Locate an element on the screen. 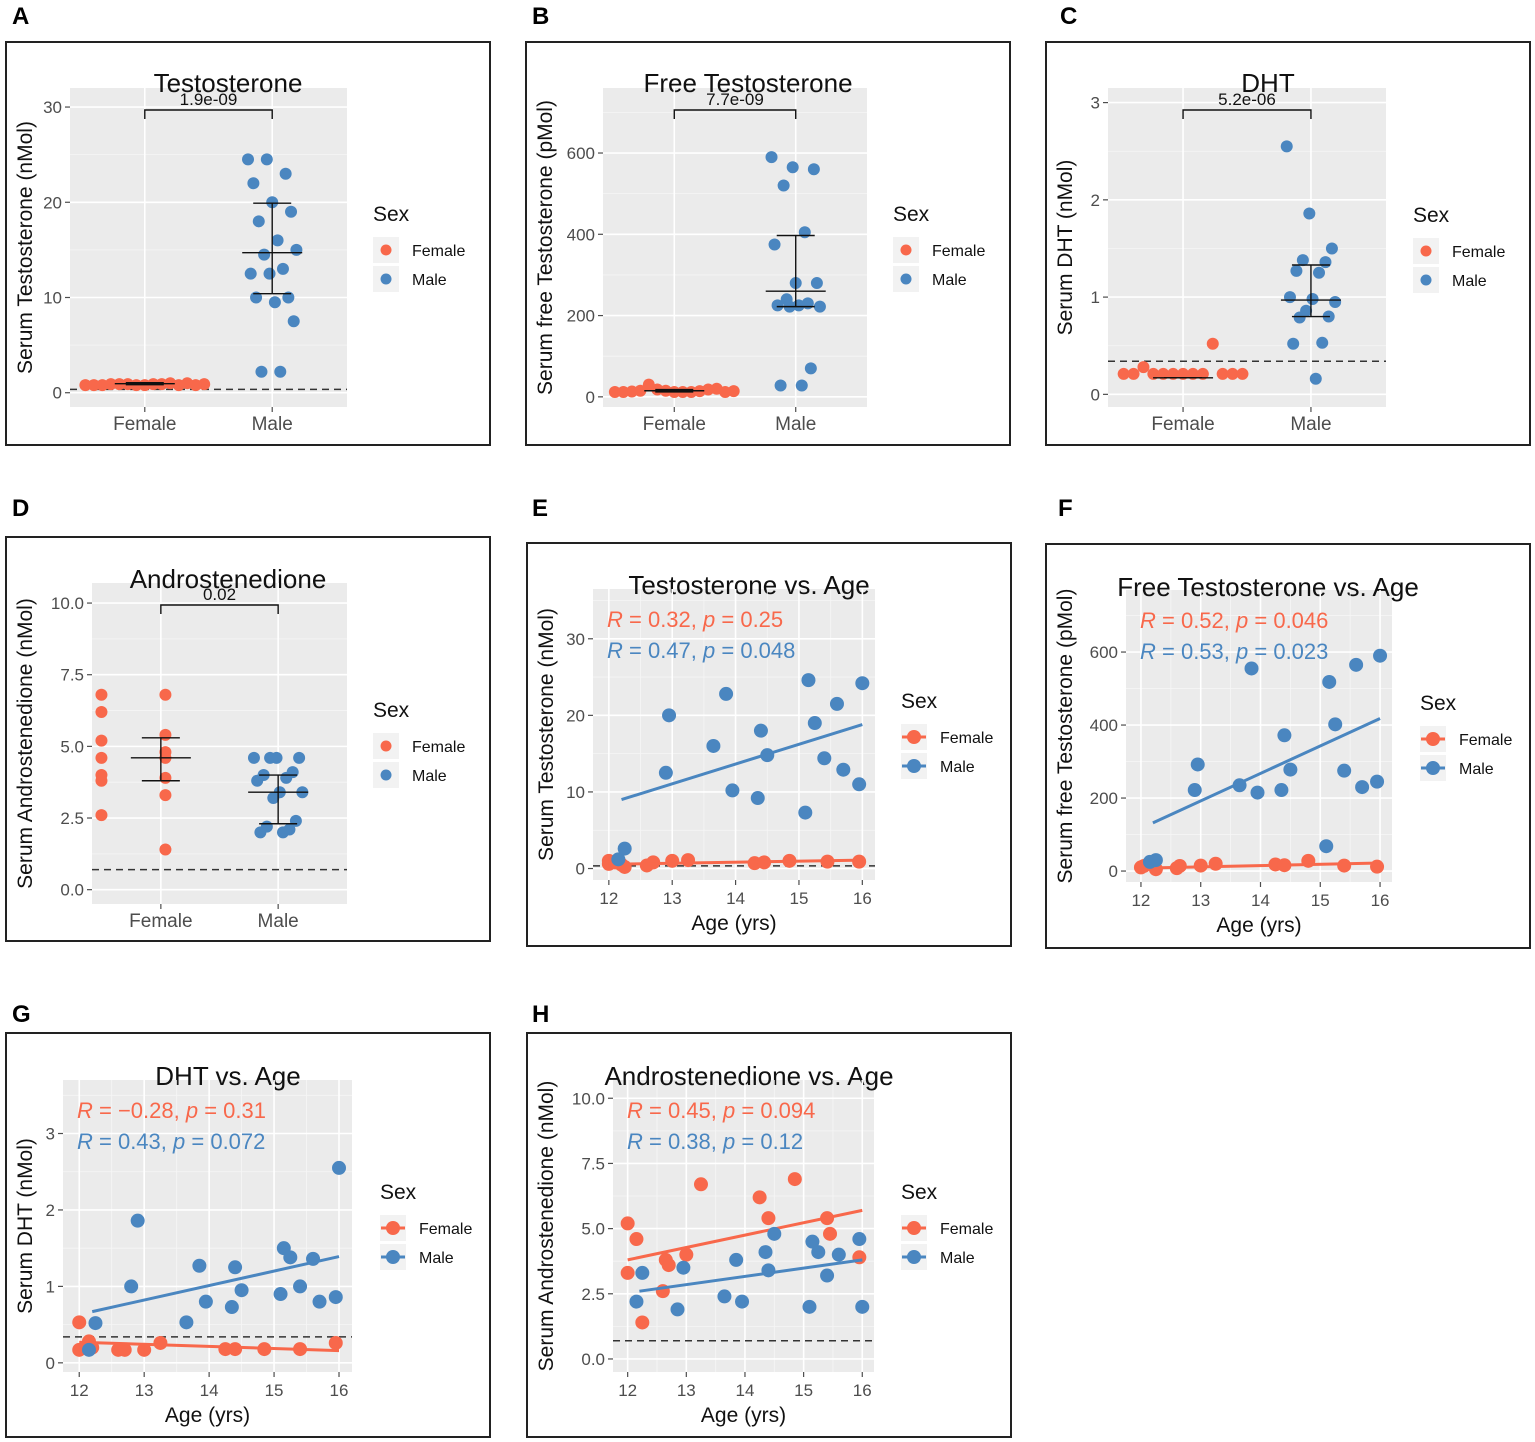  fit-line-male is located at coordinates (1266, 771).